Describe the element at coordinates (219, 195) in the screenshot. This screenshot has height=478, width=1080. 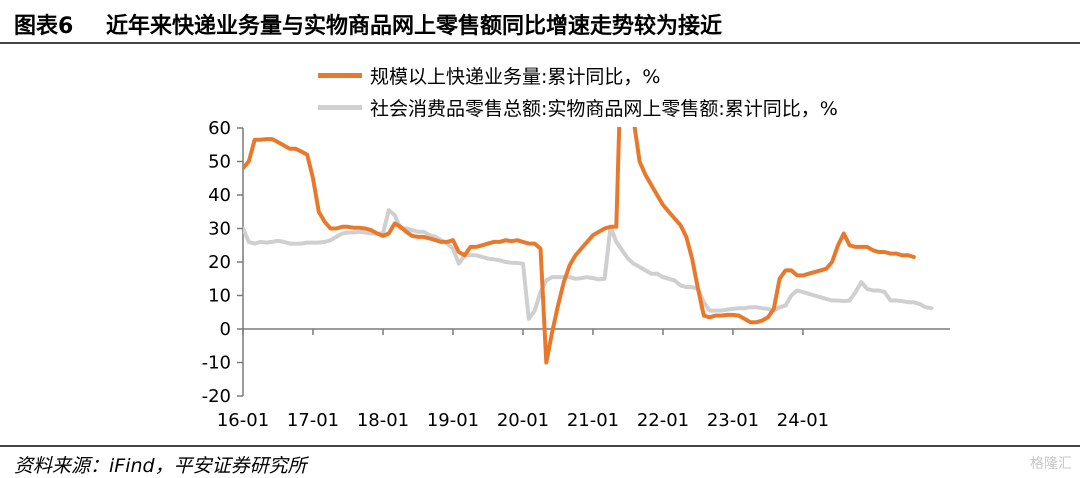
I see `y-tick-label: 40` at that location.